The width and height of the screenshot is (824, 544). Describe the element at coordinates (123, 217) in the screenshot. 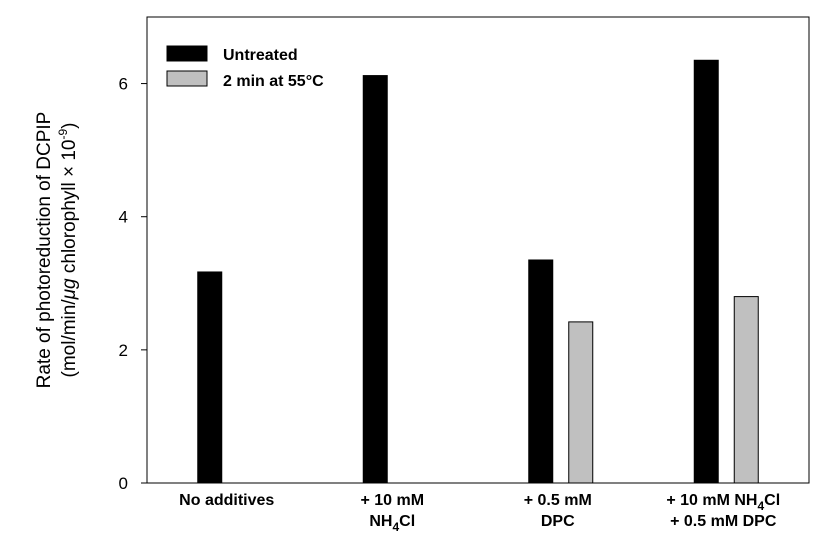

I see `y-tick-label: 4` at that location.